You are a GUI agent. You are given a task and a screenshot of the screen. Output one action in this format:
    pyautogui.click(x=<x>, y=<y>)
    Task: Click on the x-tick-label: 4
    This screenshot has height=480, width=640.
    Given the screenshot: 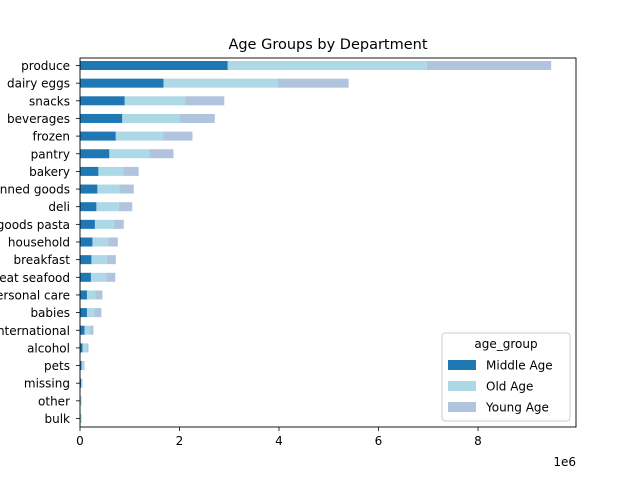 What is the action you would take?
    pyautogui.click(x=279, y=441)
    